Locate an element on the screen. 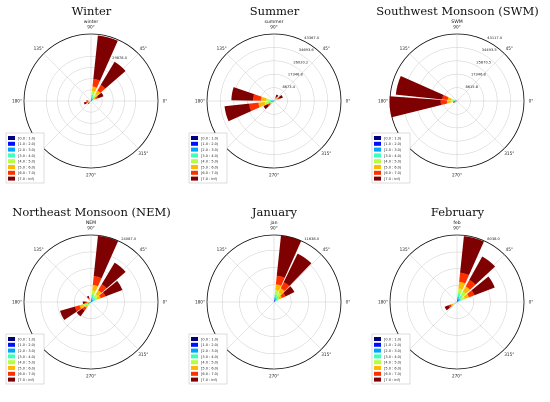  ring-label: 26020.2 is located at coordinates (300, 62).